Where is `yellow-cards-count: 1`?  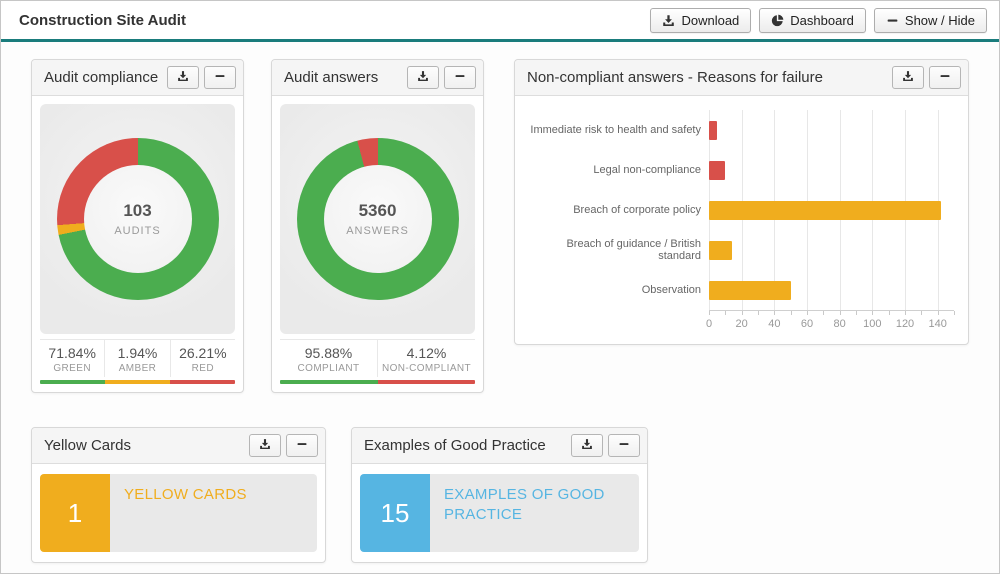
yellow-cards-count: 1 is located at coordinates (75, 513).